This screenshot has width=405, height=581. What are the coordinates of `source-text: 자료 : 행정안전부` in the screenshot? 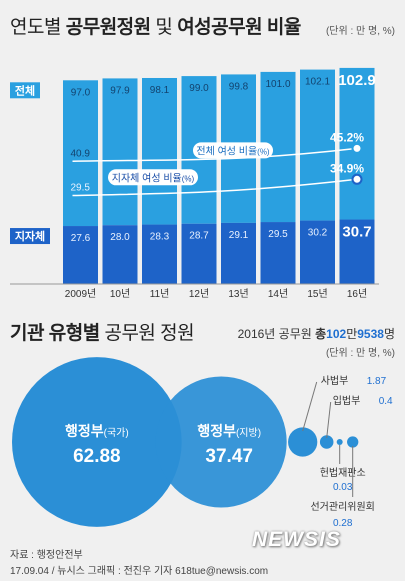 It's located at (46, 555).